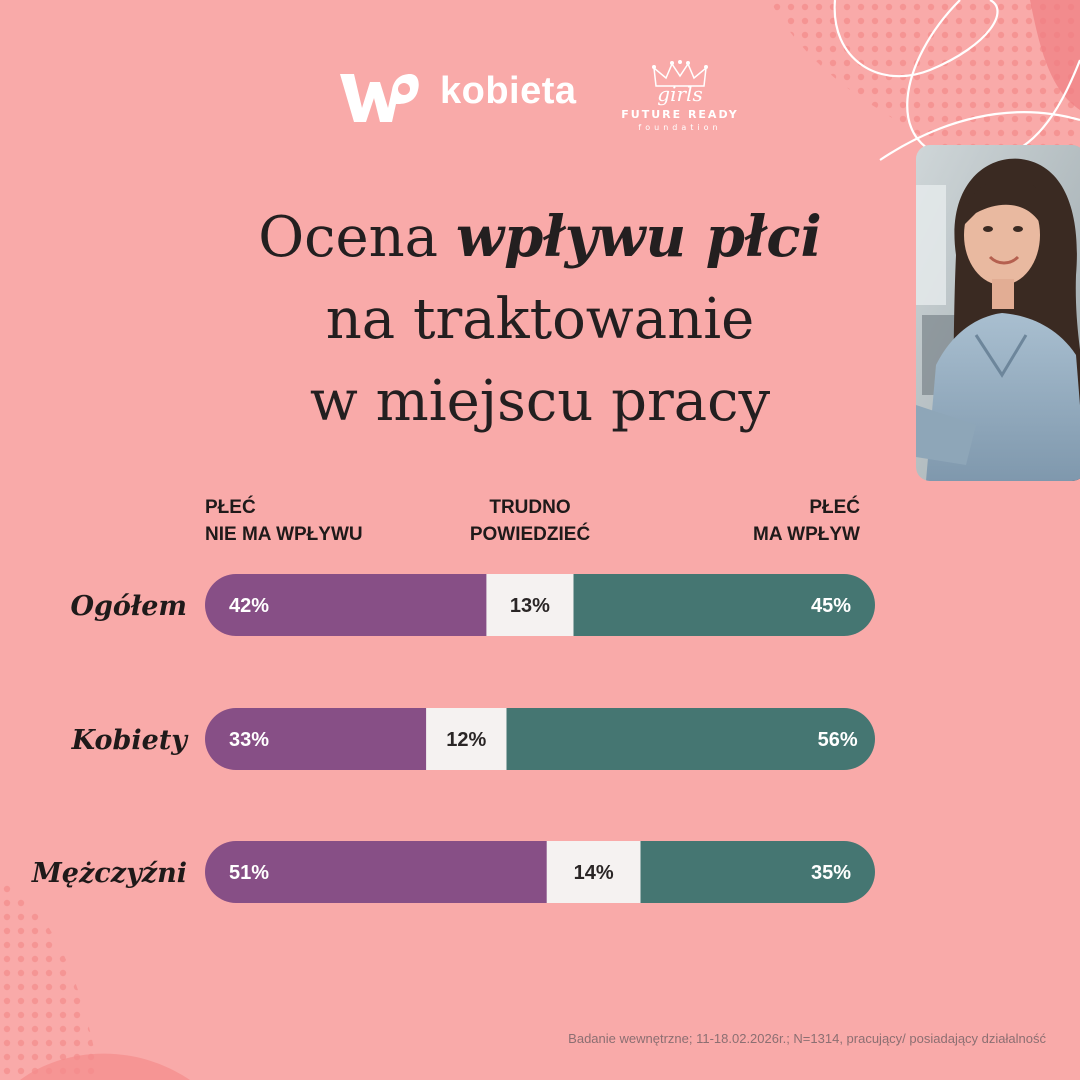 The image size is (1080, 1080). What do you see at coordinates (249, 740) in the screenshot?
I see `data-label: 33%` at bounding box center [249, 740].